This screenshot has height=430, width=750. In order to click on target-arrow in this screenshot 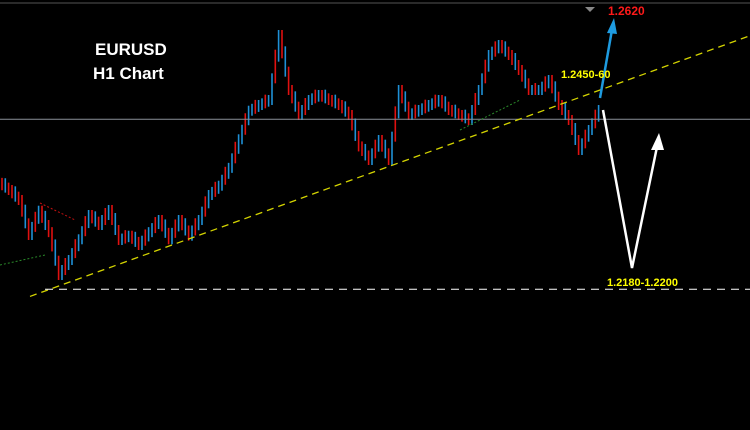, I will do `click(606, 61)`.